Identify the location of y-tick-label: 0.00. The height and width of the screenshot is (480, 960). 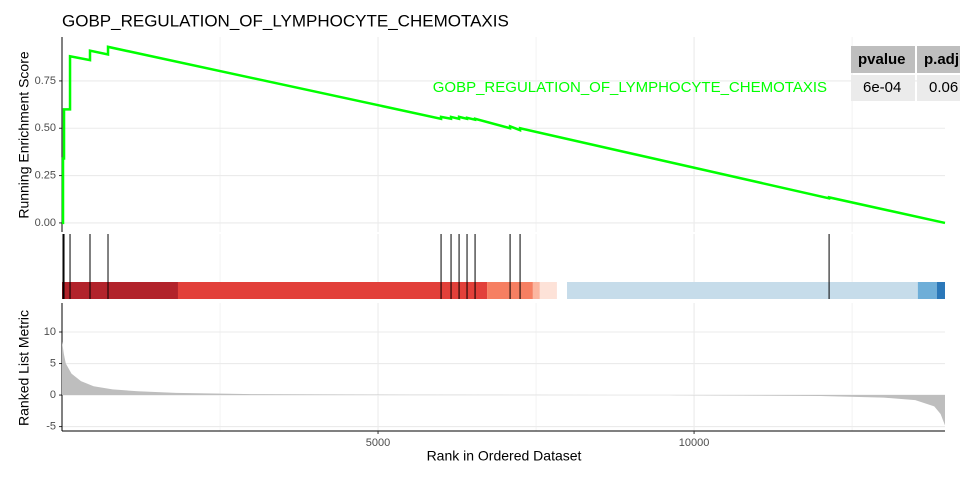
(45, 223).